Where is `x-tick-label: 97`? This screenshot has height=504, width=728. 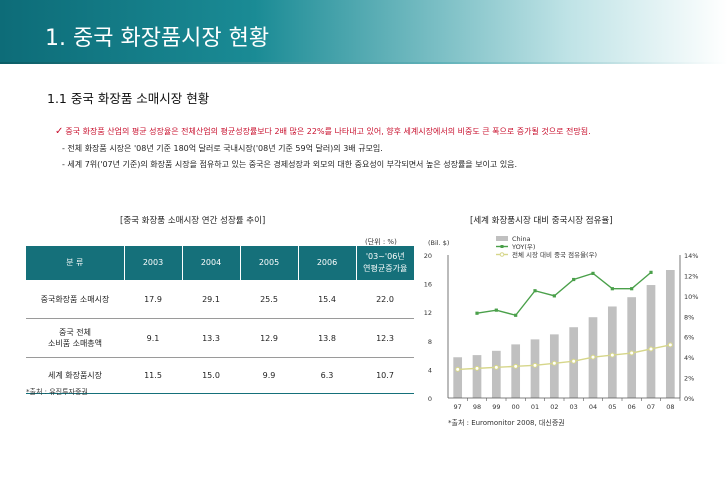
x-tick-label: 97 is located at coordinates (458, 407).